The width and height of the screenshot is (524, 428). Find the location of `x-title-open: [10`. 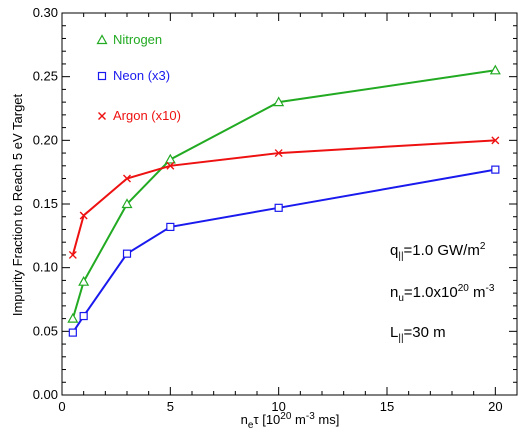

x-title-open: [10 is located at coordinates (270, 419).